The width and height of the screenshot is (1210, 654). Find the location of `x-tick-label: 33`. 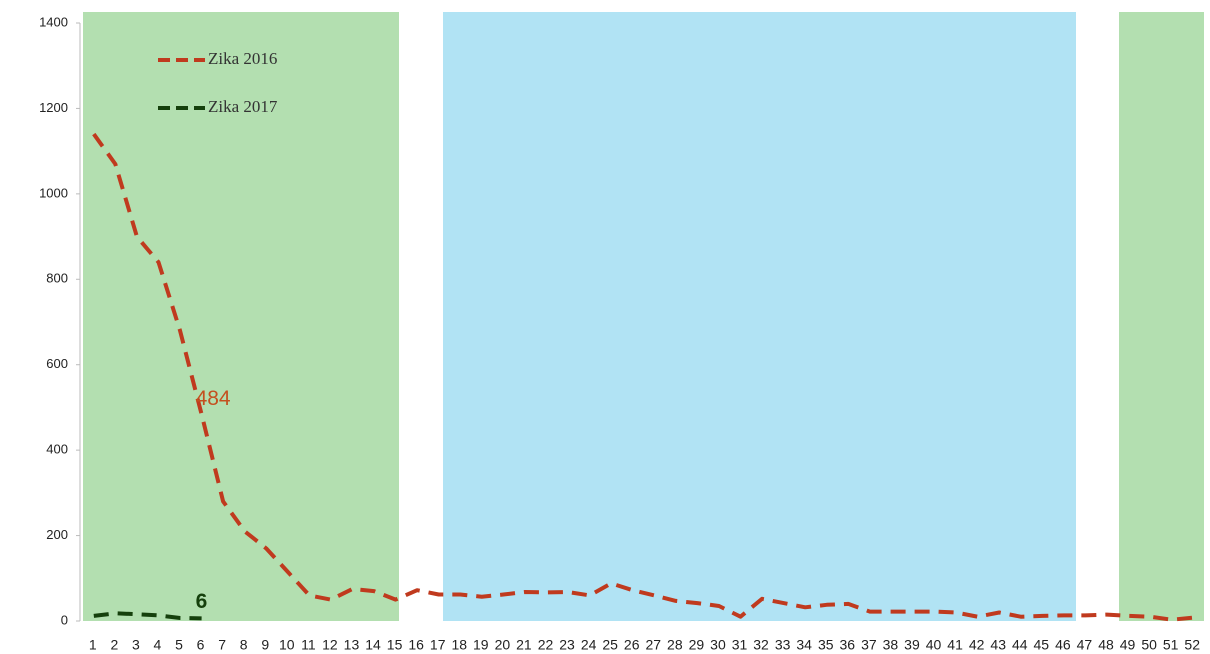

x-tick-label: 33 is located at coordinates (783, 645).